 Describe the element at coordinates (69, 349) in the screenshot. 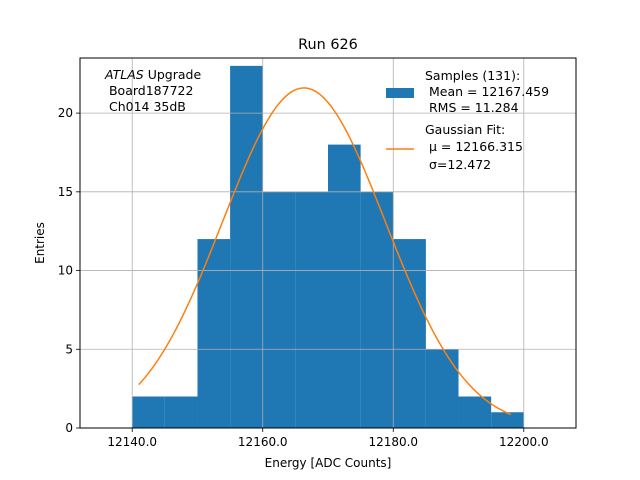

I see `y-tick-label: 5` at that location.